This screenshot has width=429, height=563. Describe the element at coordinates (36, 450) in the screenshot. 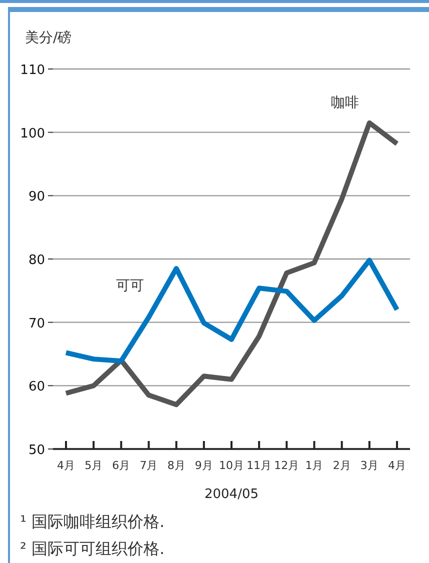

I see `y-tick-label: 50` at that location.